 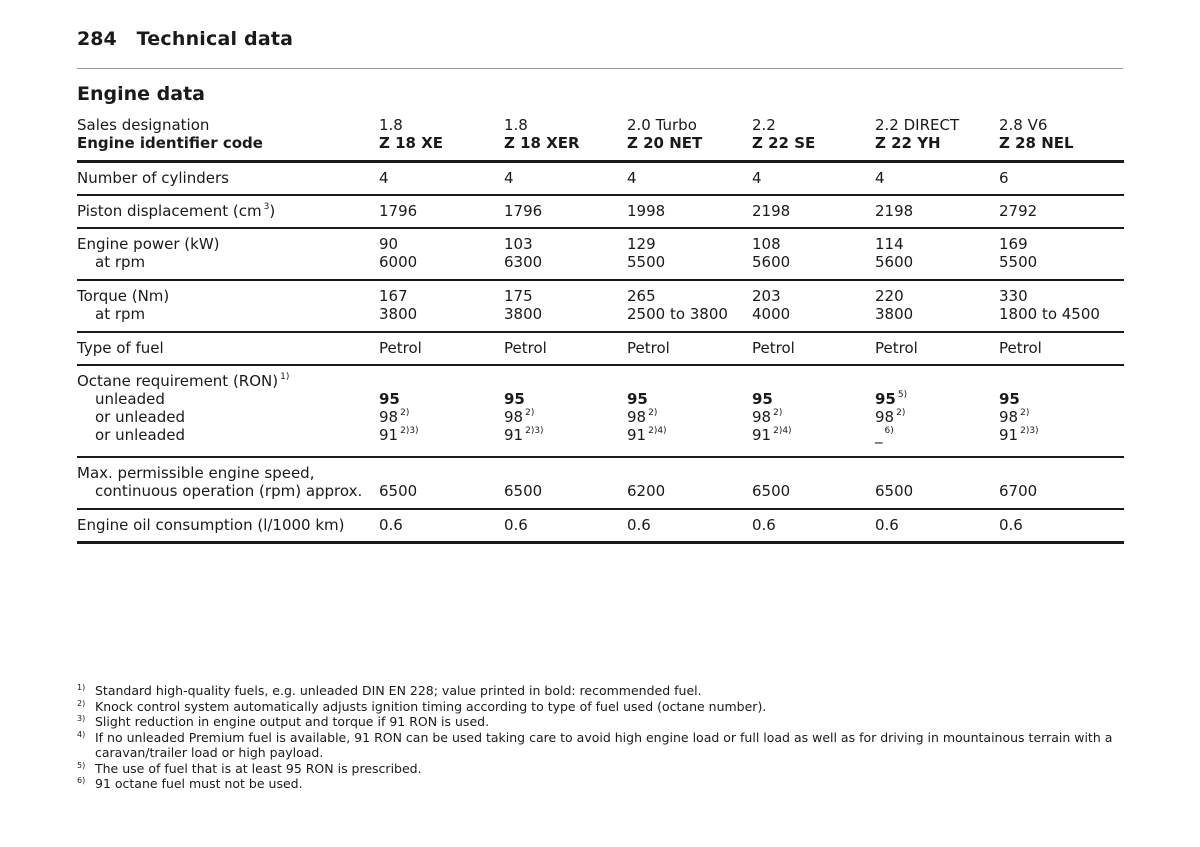 What do you see at coordinates (120, 348) in the screenshot?
I see `row-label: Type of fuel` at bounding box center [120, 348].